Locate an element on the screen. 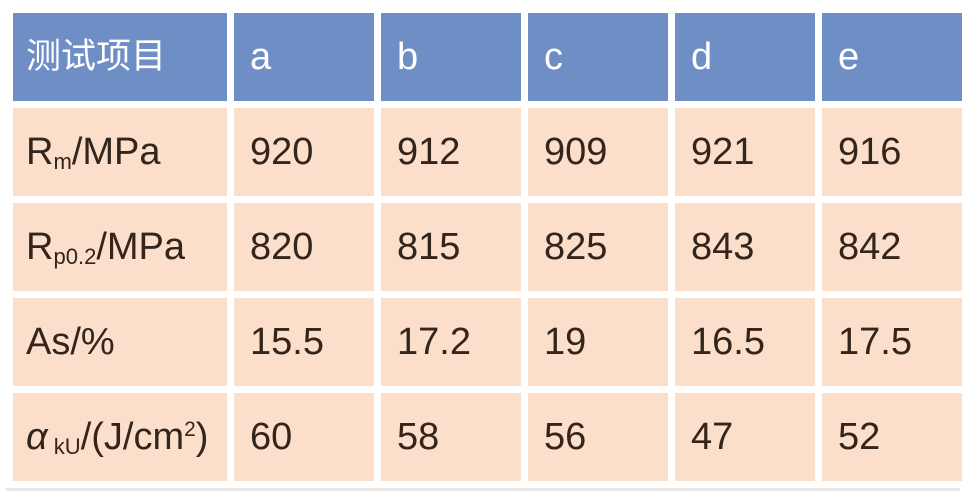 Image resolution: width=975 pixels, height=494 pixels. data-cell: 16.5 is located at coordinates (745, 342).